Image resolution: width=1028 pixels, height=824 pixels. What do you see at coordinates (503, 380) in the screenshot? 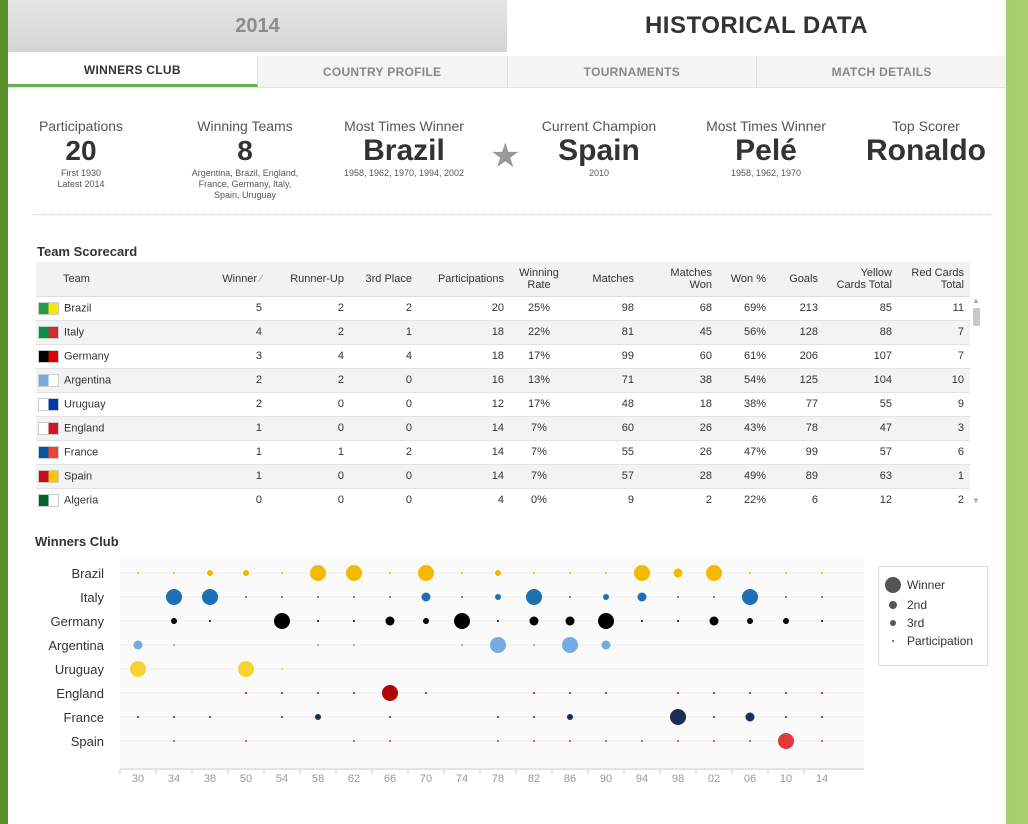
I see `table-row: Argentina 2 2 0 16 13% 71 38 54% 125 104 10` at bounding box center [503, 380].